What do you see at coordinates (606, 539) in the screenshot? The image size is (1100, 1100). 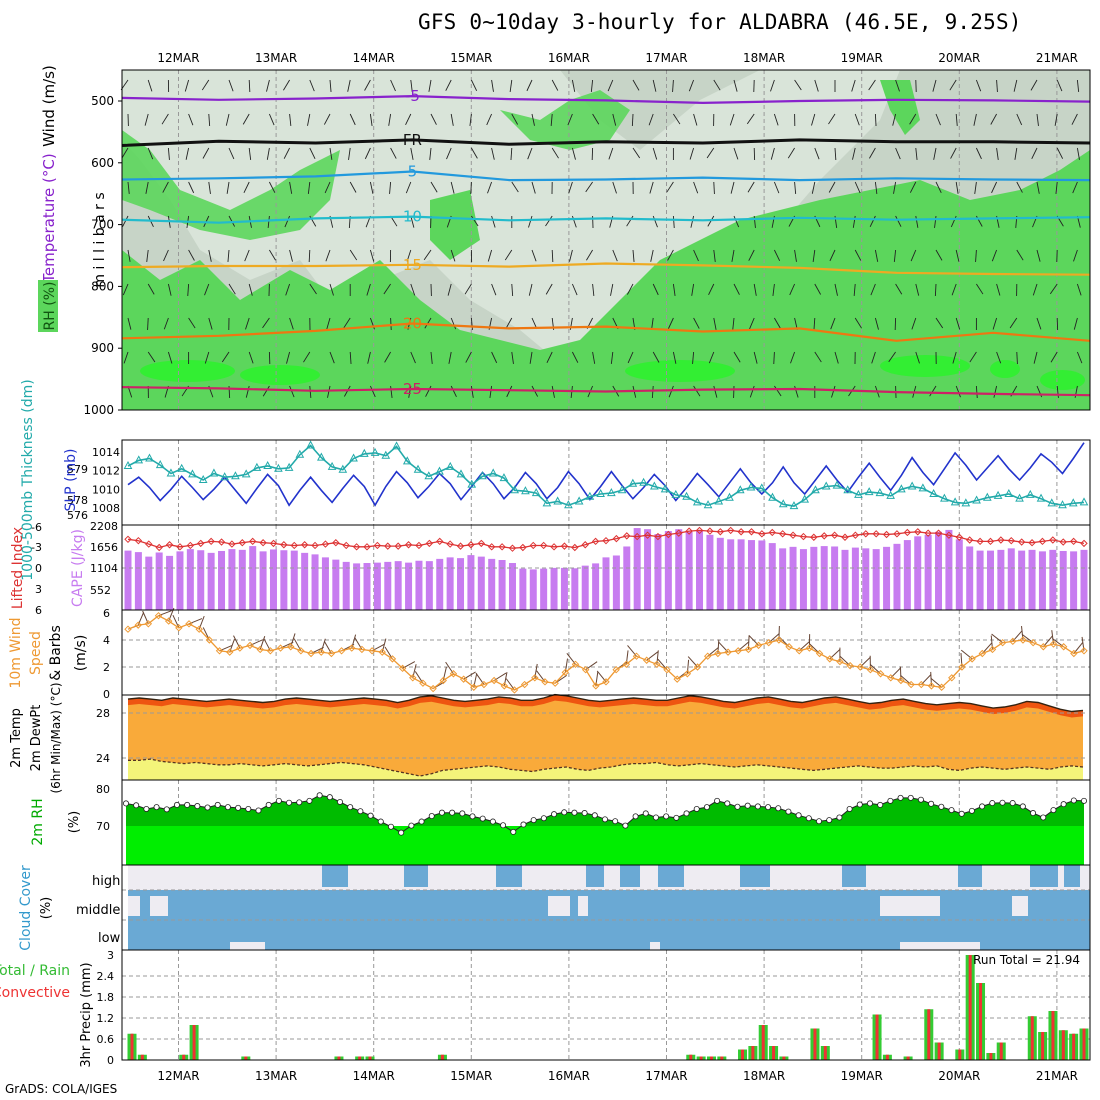 I see `lifted-index-line` at bounding box center [606, 539].